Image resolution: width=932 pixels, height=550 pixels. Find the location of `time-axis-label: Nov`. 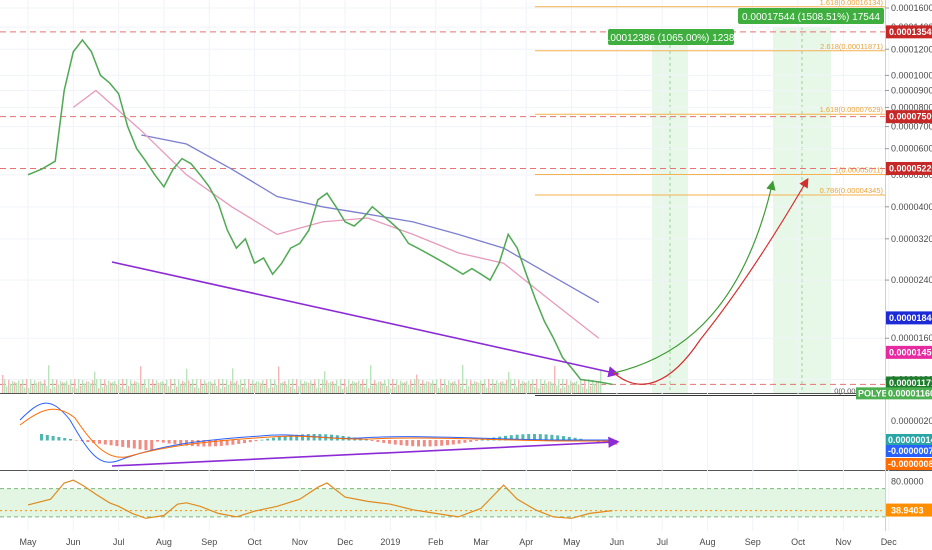

time-axis-label: Nov is located at coordinates (843, 542).